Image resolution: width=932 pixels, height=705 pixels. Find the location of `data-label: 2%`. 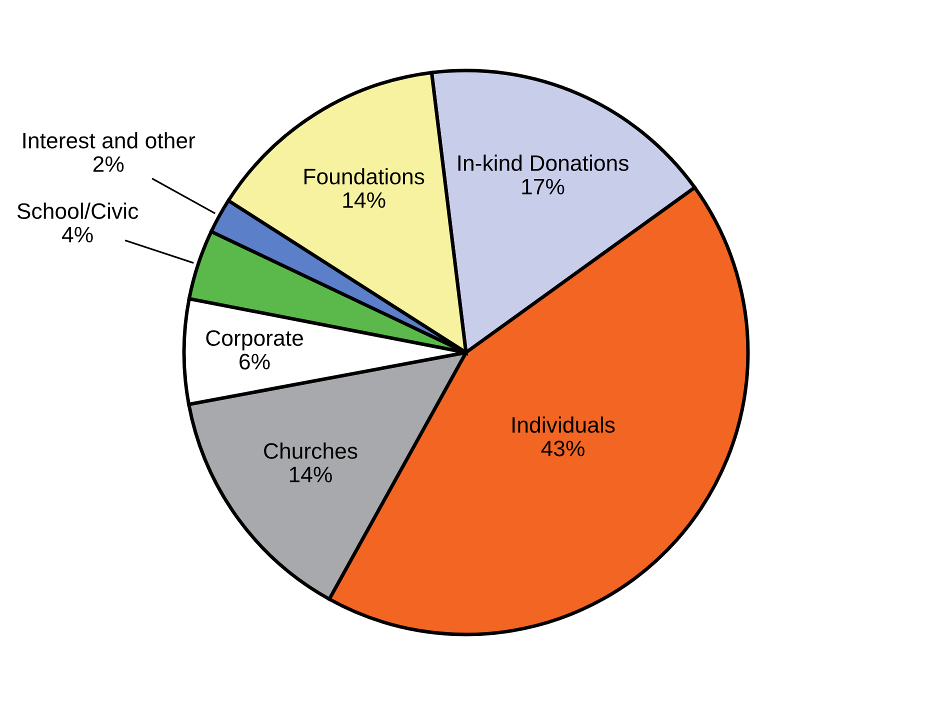

data-label: 2% is located at coordinates (108, 164).